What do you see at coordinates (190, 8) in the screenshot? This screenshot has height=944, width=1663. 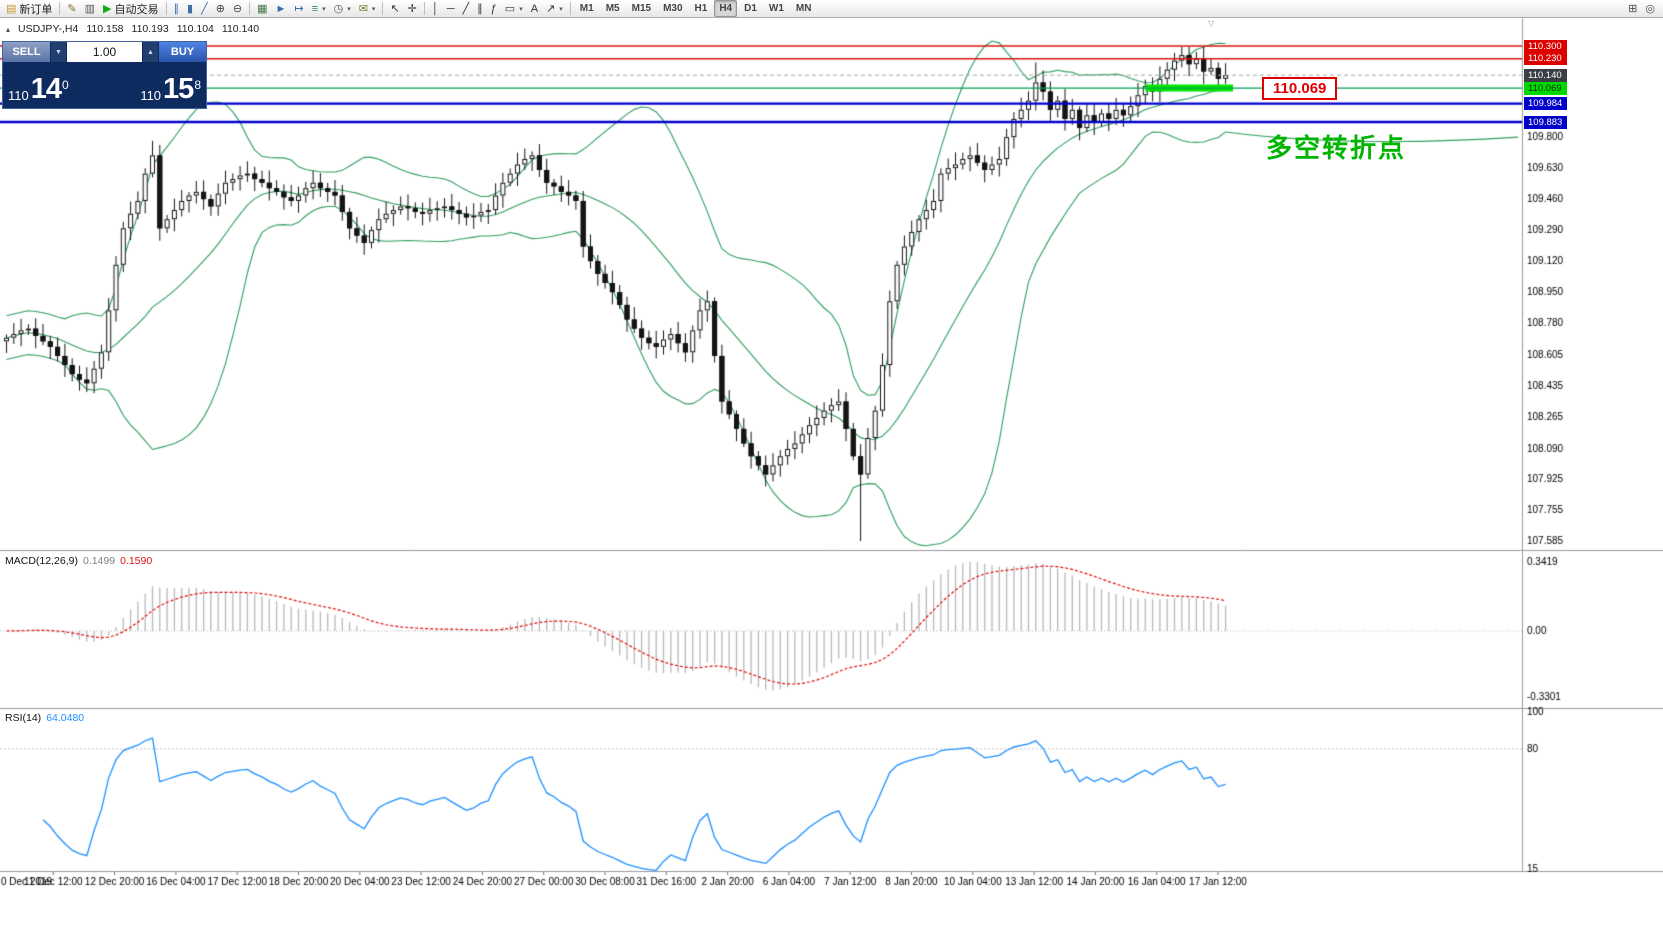 I see `candles-chart-icon: ▮` at bounding box center [190, 8].